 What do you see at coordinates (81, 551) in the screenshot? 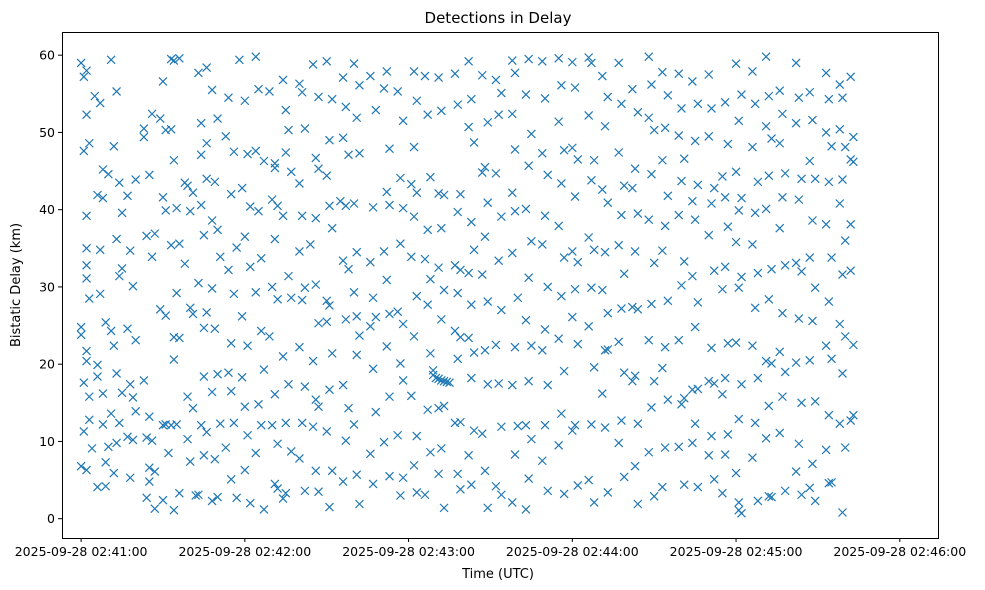
I see `x-tick-label: 2025-09-28 02:41:00` at bounding box center [81, 551].